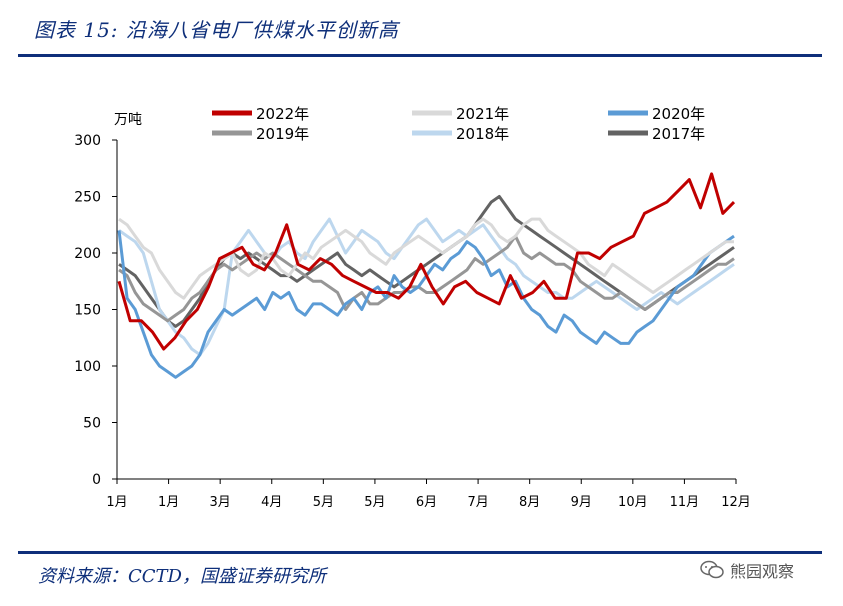 The width and height of the screenshot is (843, 606). What do you see at coordinates (529, 502) in the screenshot?
I see `x-tick-label: 8月` at bounding box center [529, 502].